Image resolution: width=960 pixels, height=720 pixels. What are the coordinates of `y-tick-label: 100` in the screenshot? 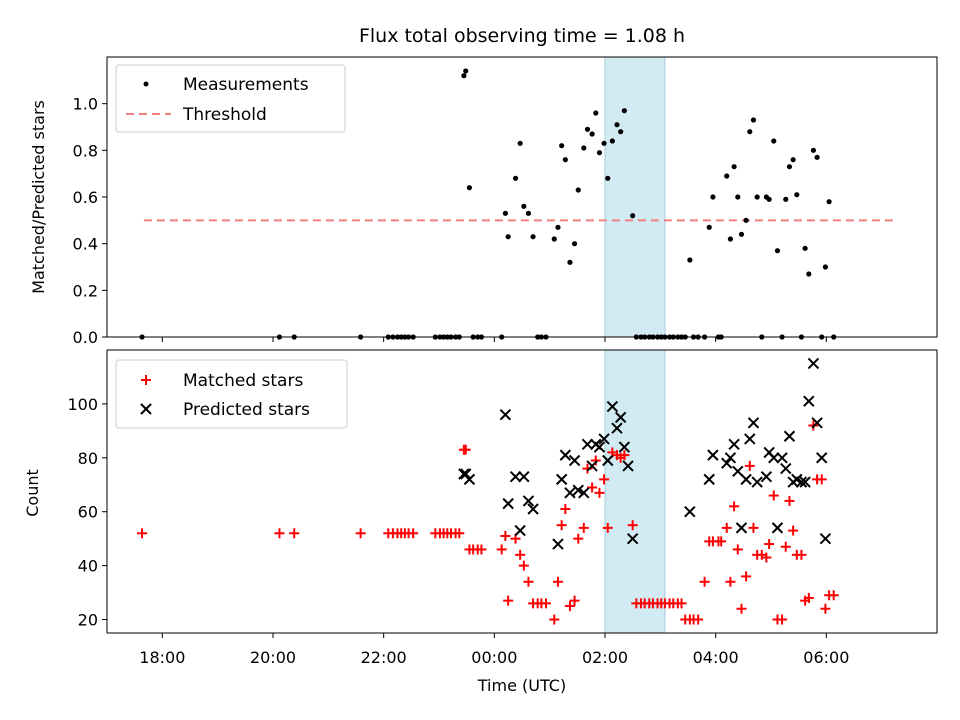 It's located at (82, 404).